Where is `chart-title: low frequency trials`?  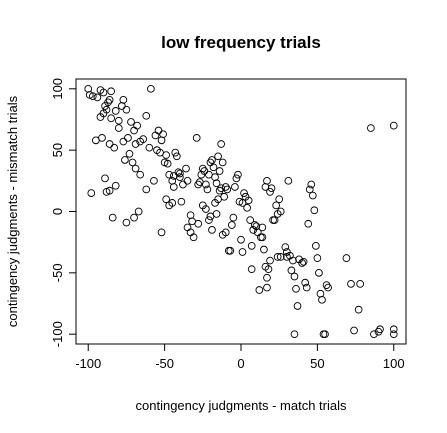 chart-title: low frequency trials is located at coordinates (241, 42).